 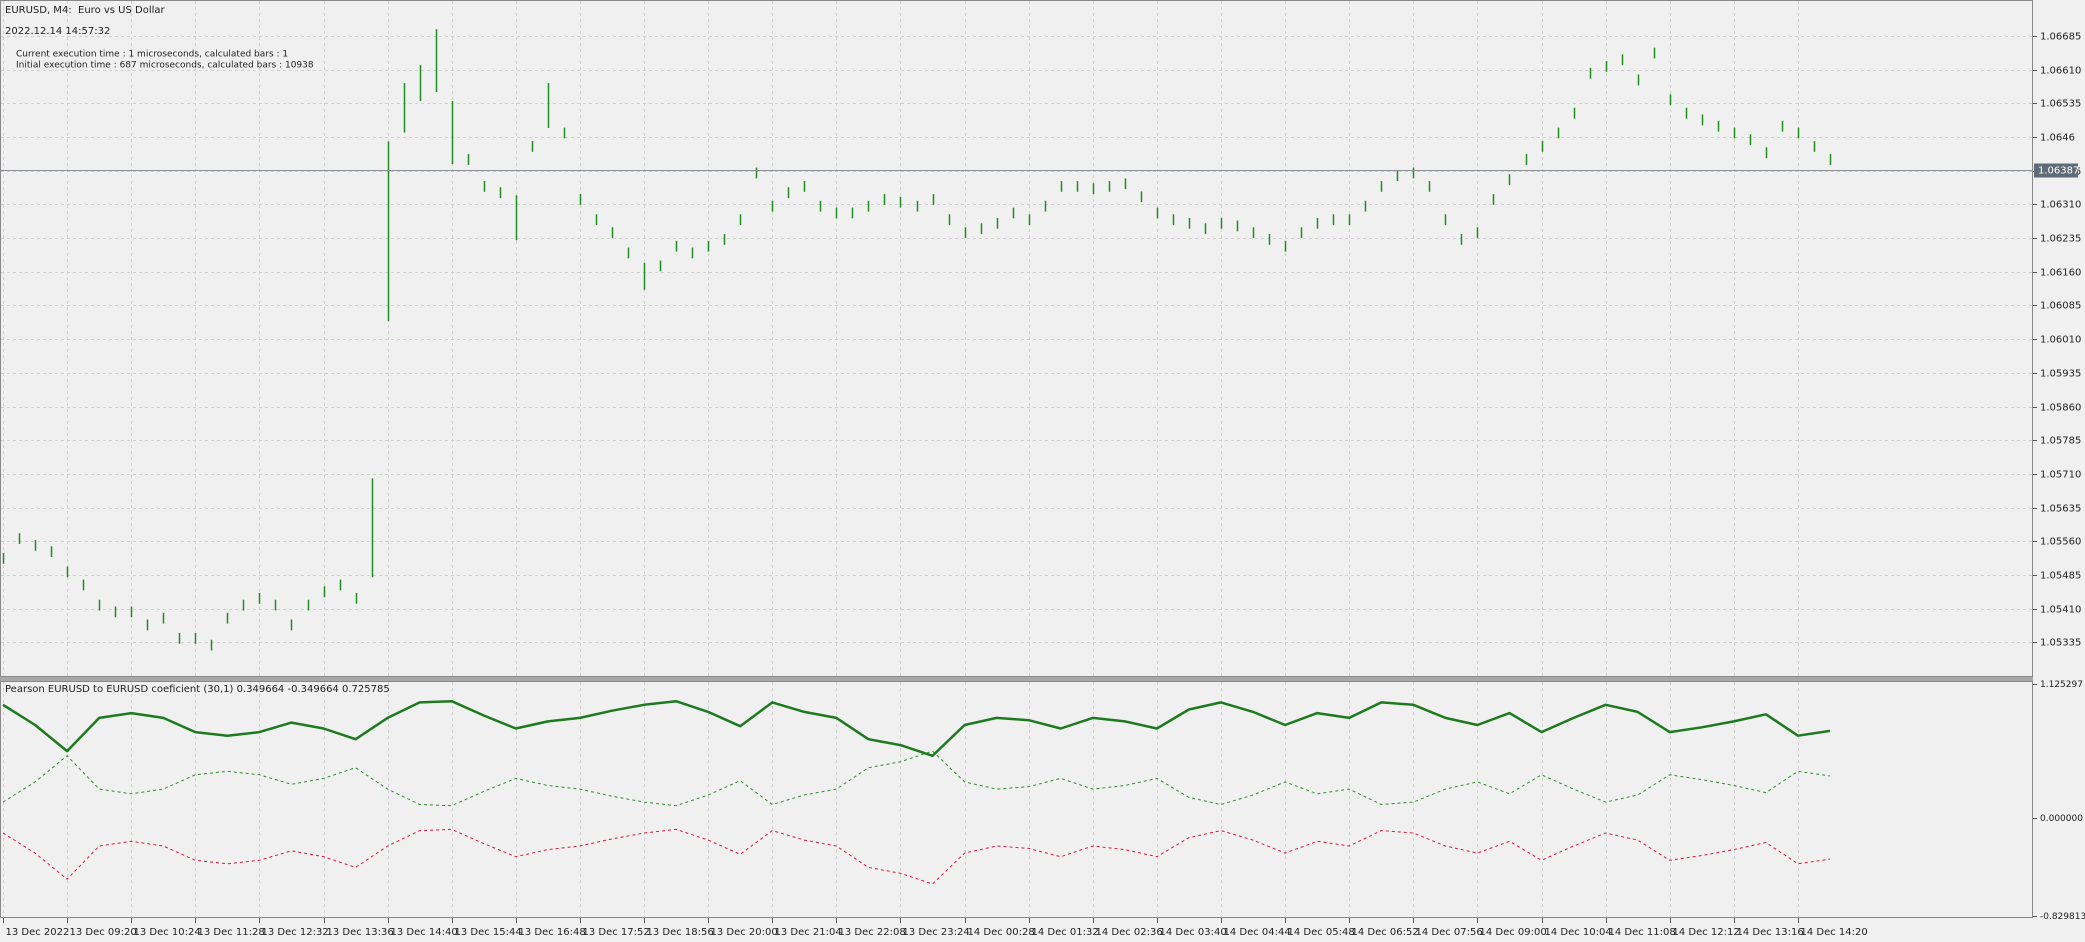 What do you see at coordinates (424, 932) in the screenshot?
I see `x-tick-label: 13 Dec 14:40` at bounding box center [424, 932].